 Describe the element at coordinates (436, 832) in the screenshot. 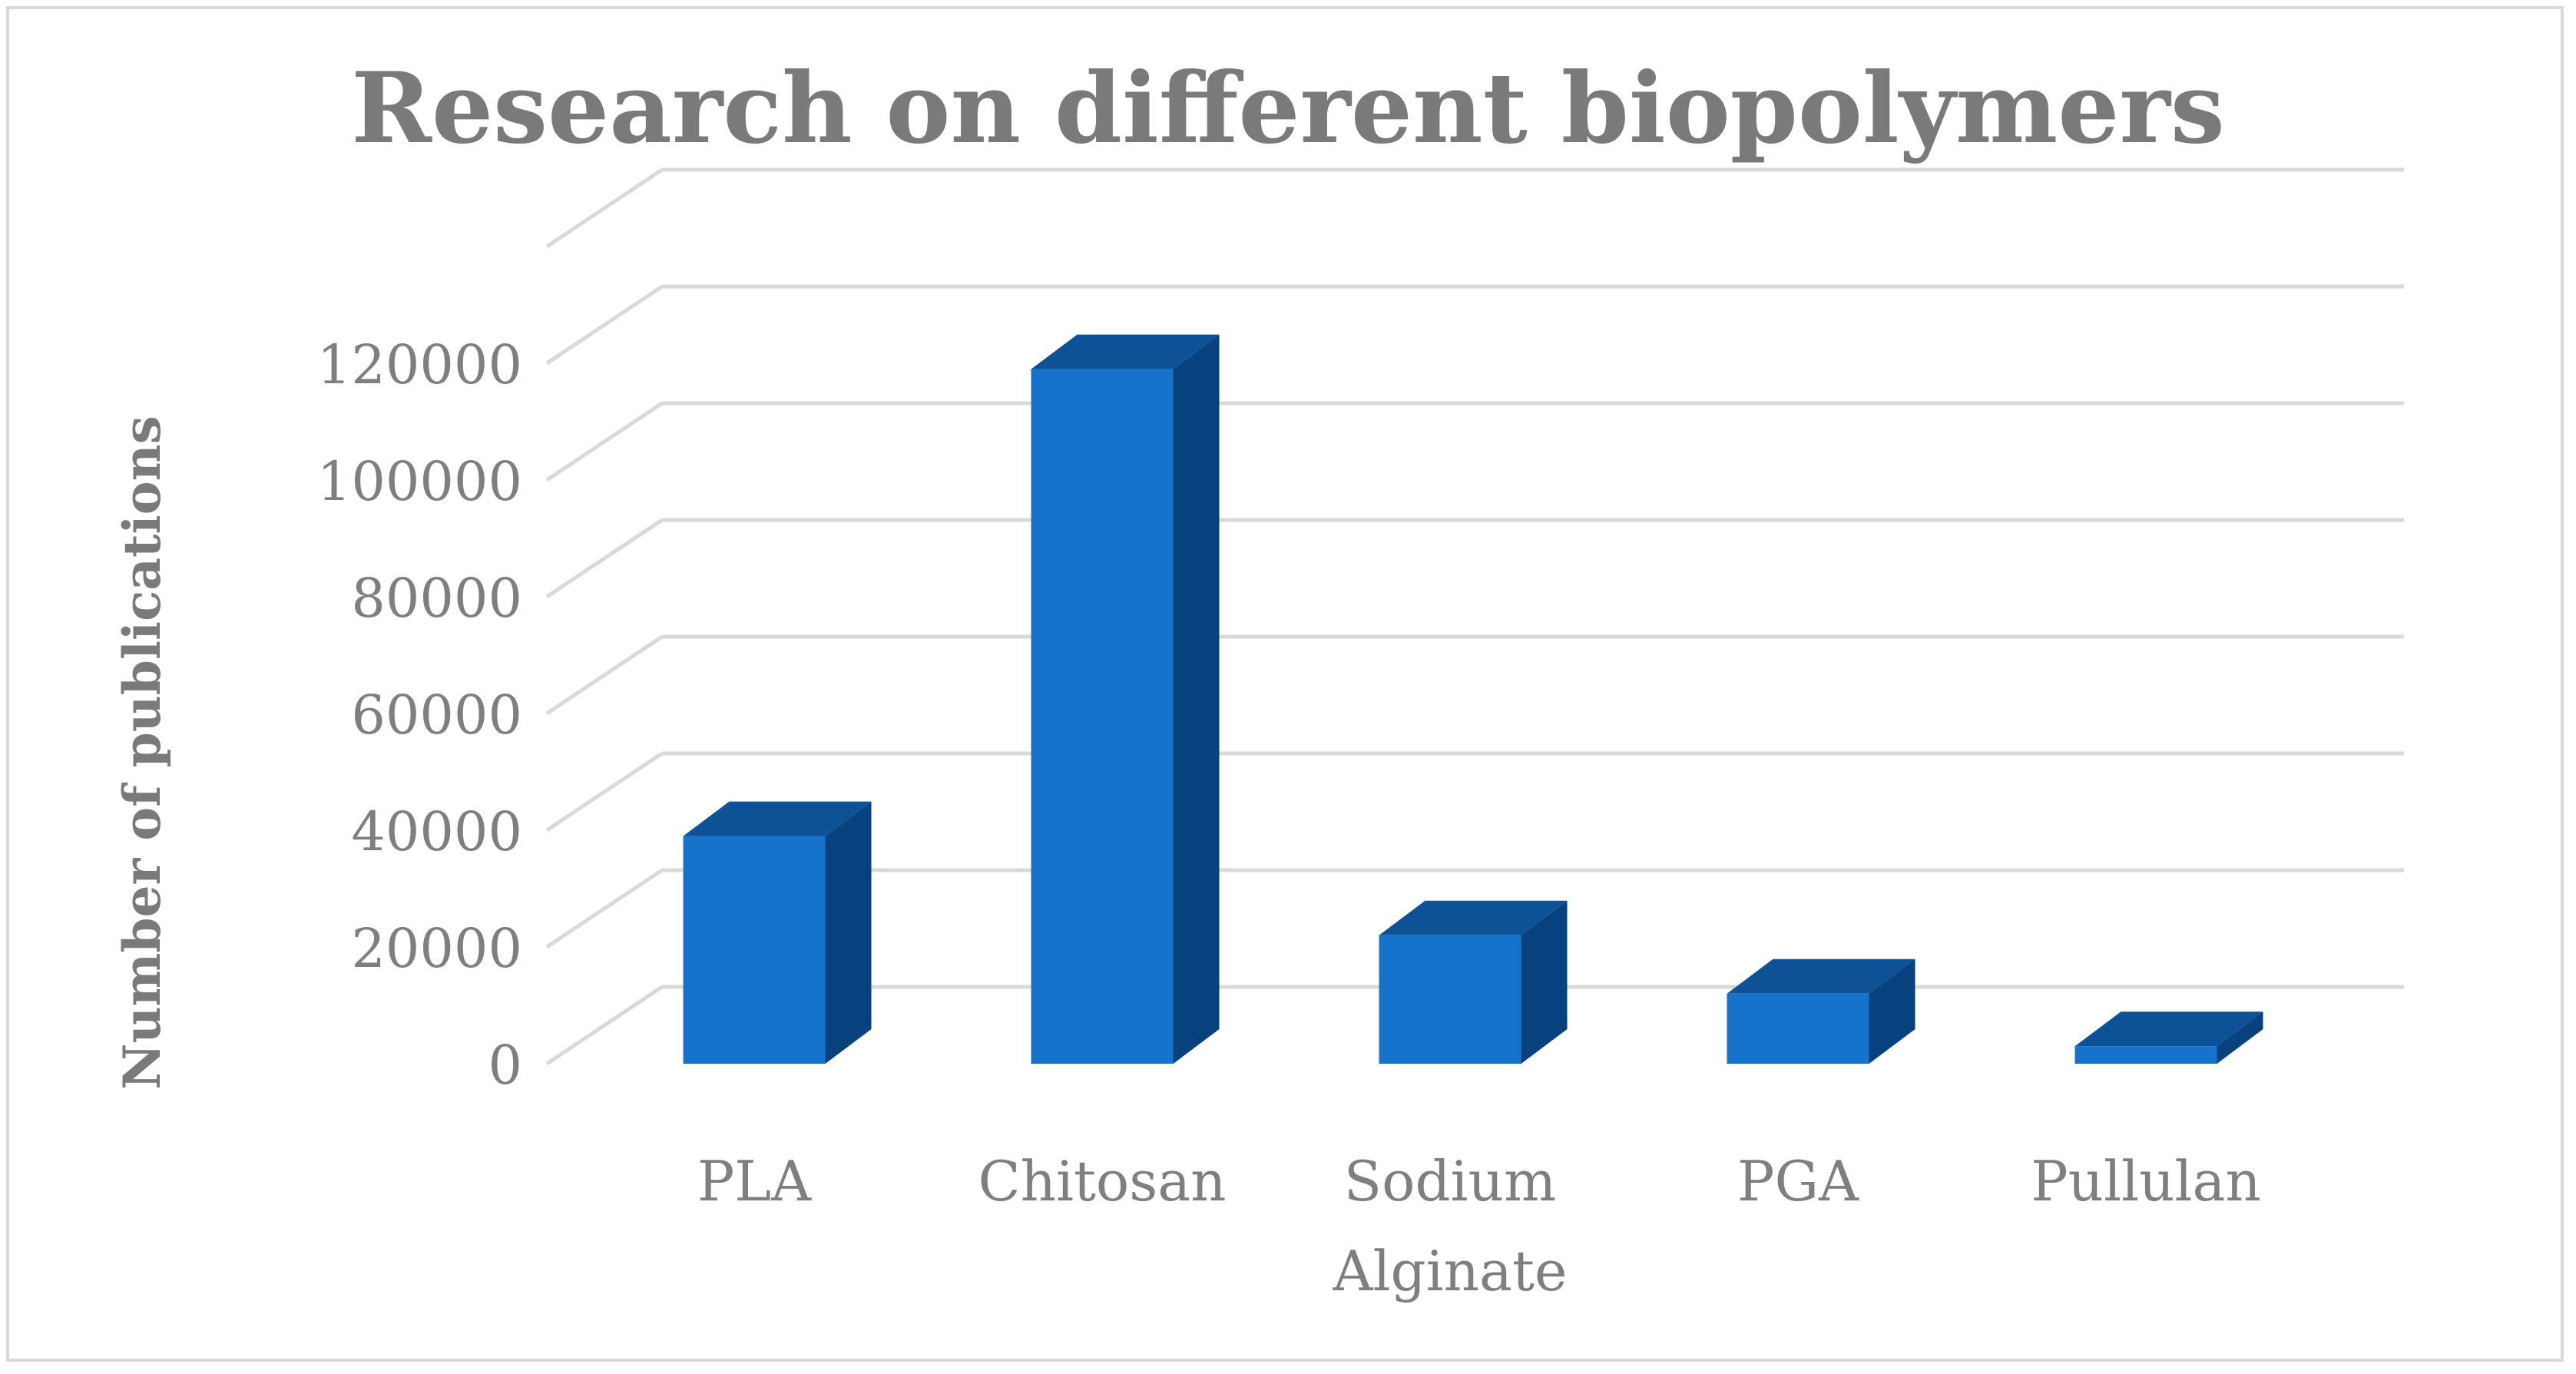

I see `y-tick-label: 40000` at that location.